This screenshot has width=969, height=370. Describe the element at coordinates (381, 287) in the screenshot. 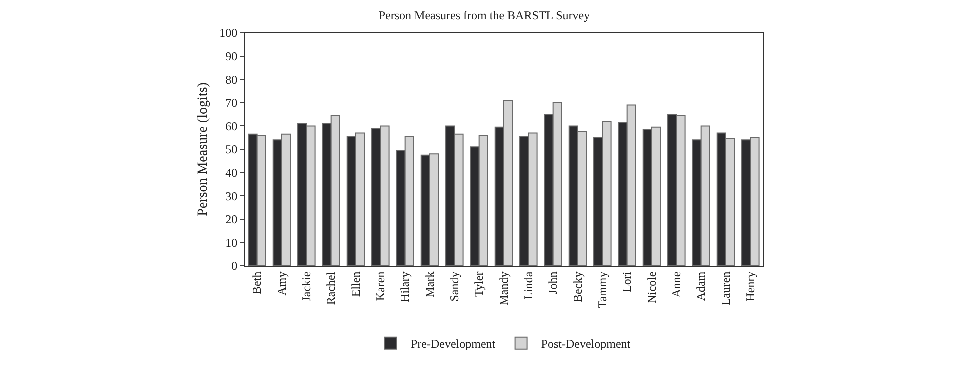

I see `x-tick-label: Karen` at that location.